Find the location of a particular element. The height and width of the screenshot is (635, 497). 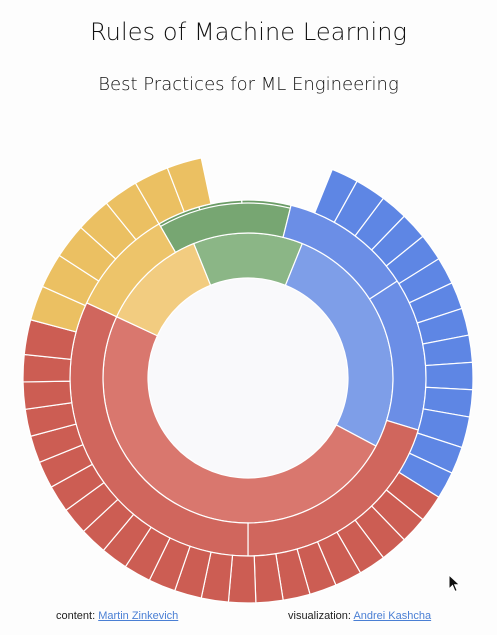

content-author-link: Martin Zinkevich is located at coordinates (138, 616).